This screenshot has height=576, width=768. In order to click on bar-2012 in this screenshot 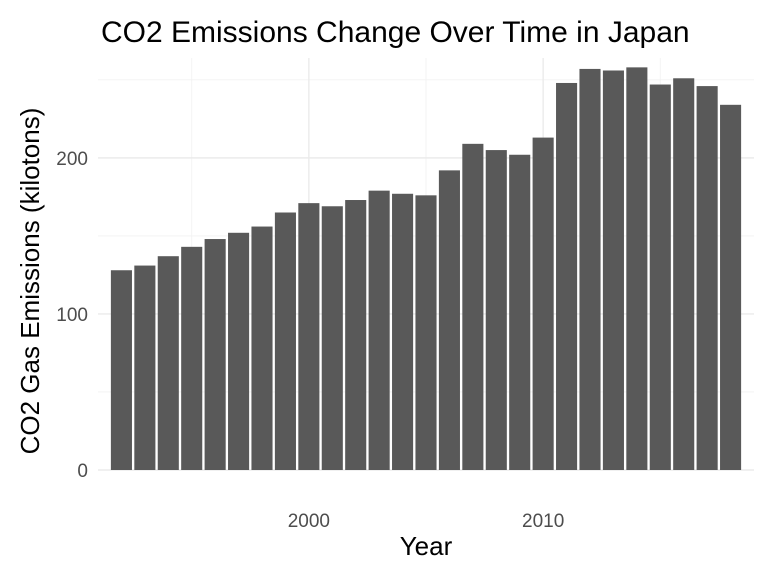, I will do `click(590, 269)`.